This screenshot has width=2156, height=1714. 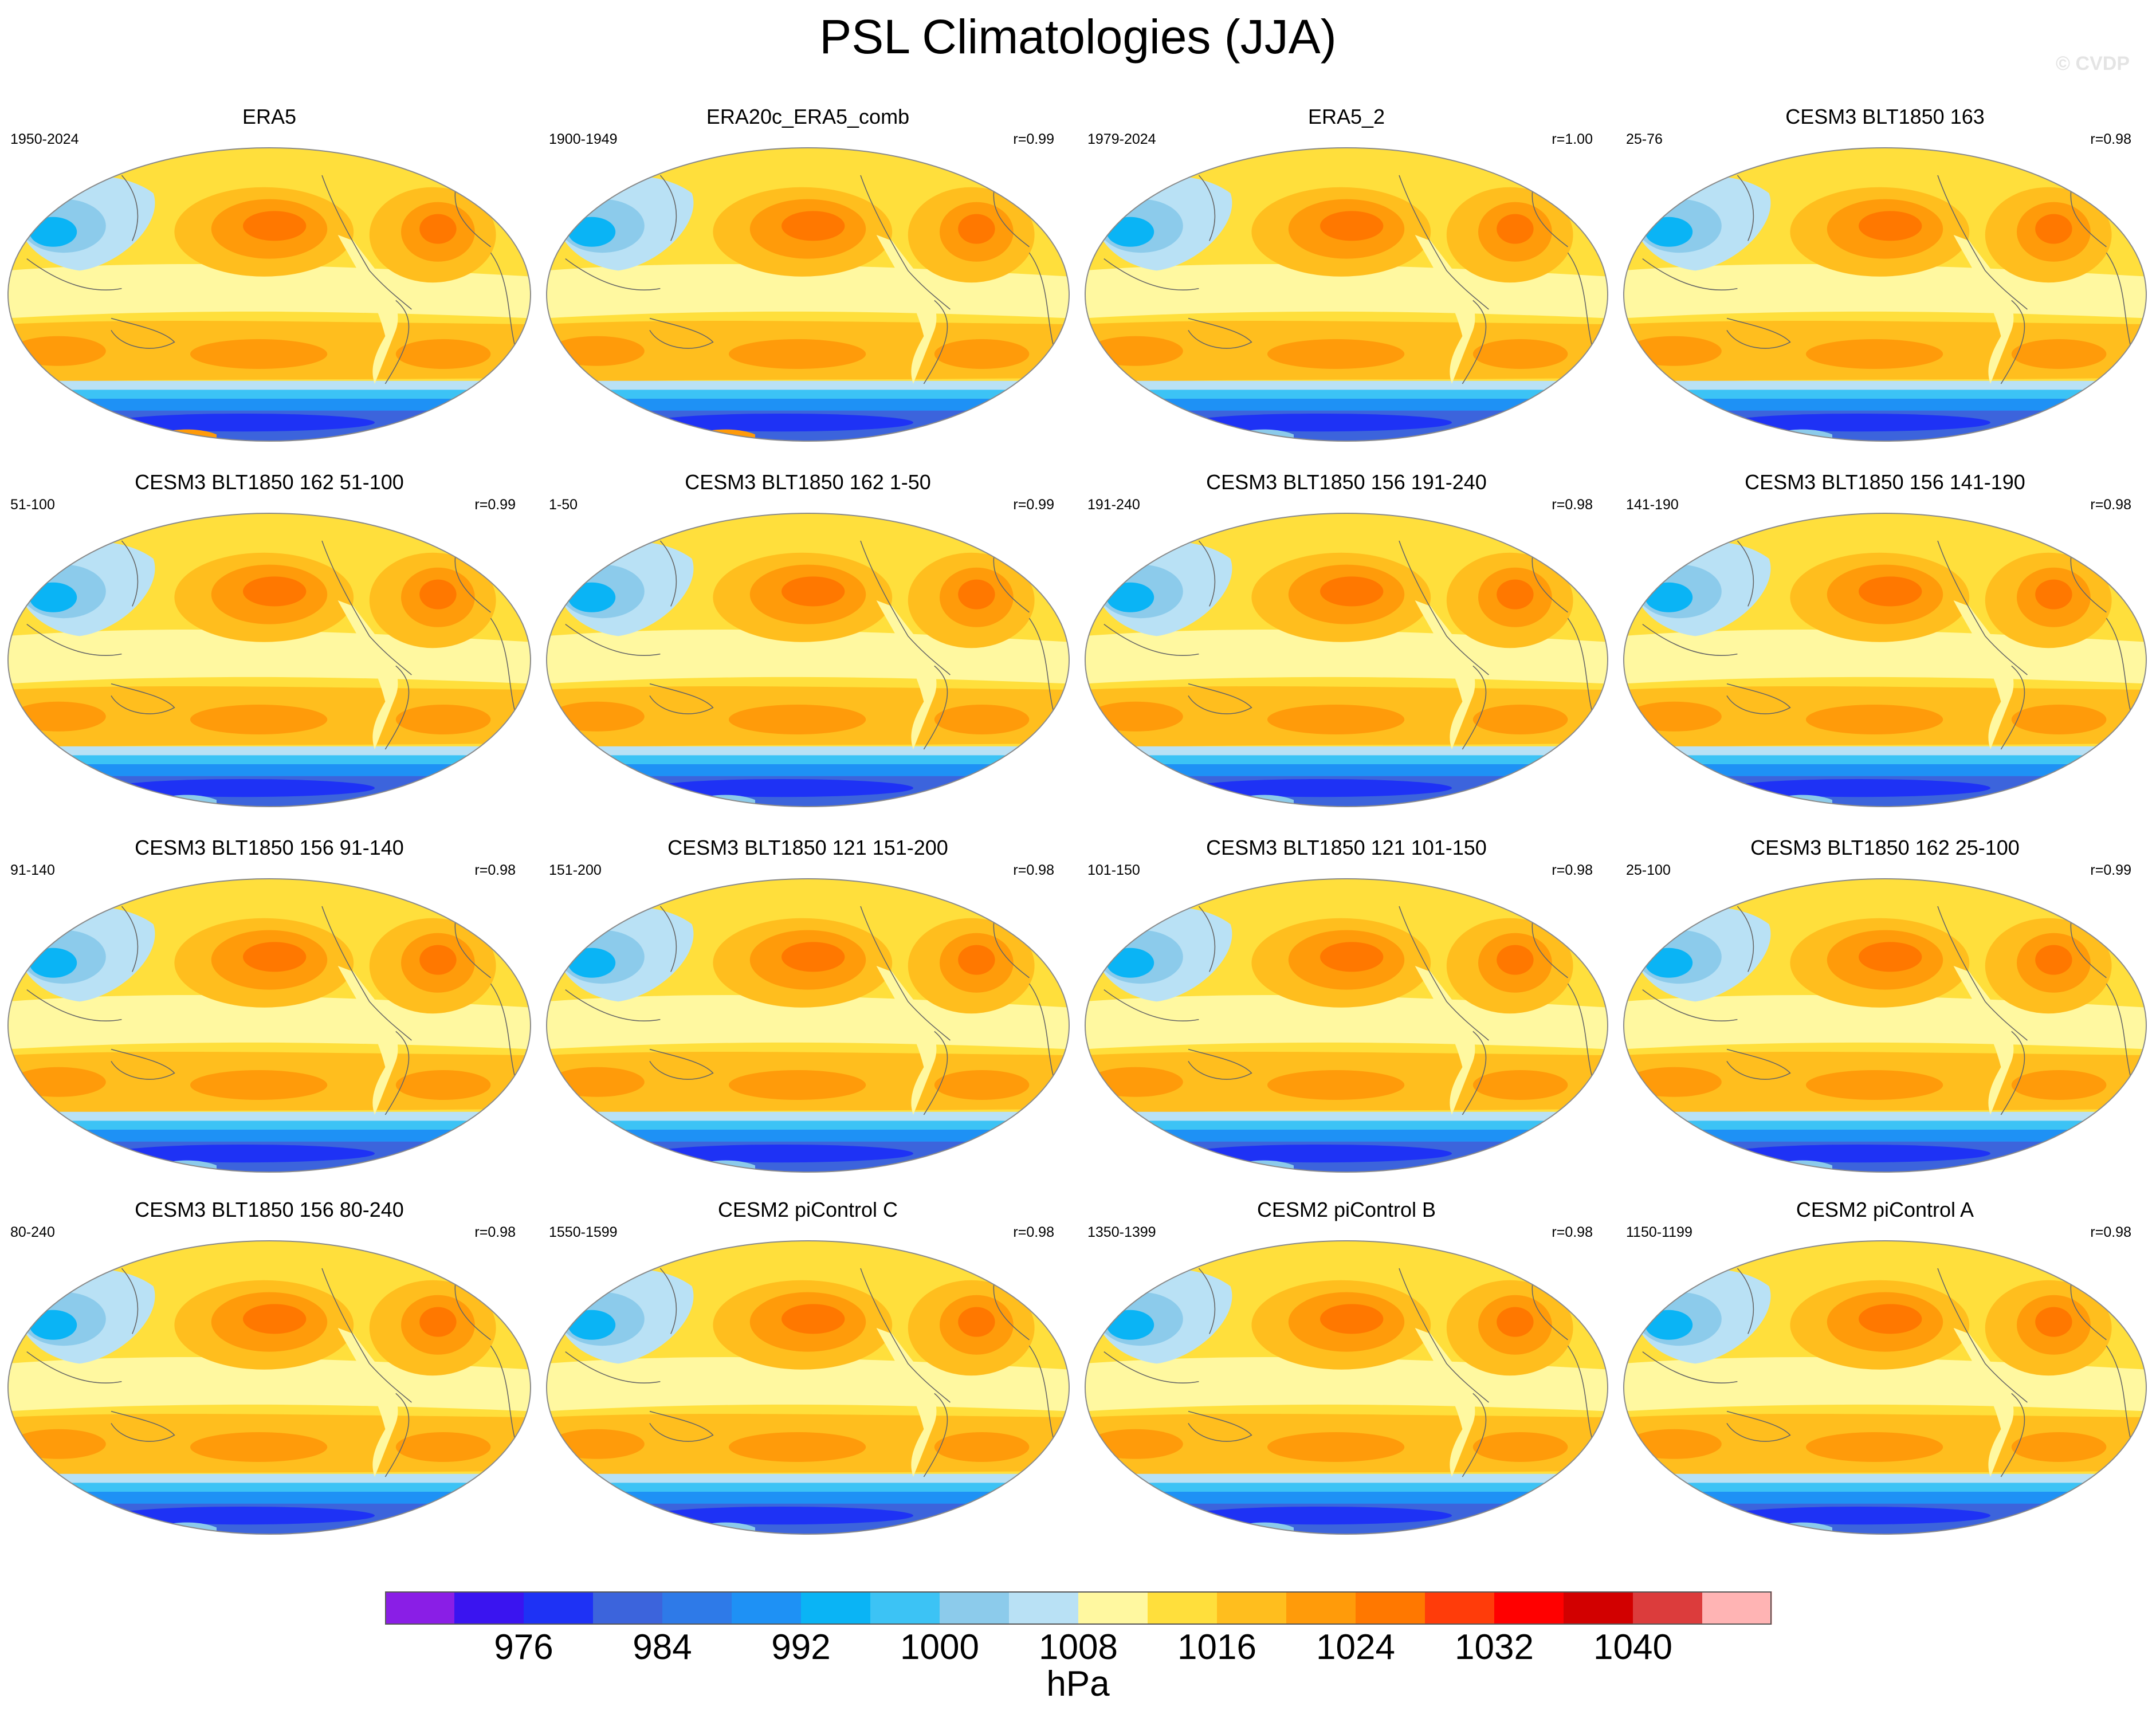 I want to click on colorbar-tick-labels: 976 984 992 1000 1008 1016 1024 1032 1040, so click(x=1078, y=1647).